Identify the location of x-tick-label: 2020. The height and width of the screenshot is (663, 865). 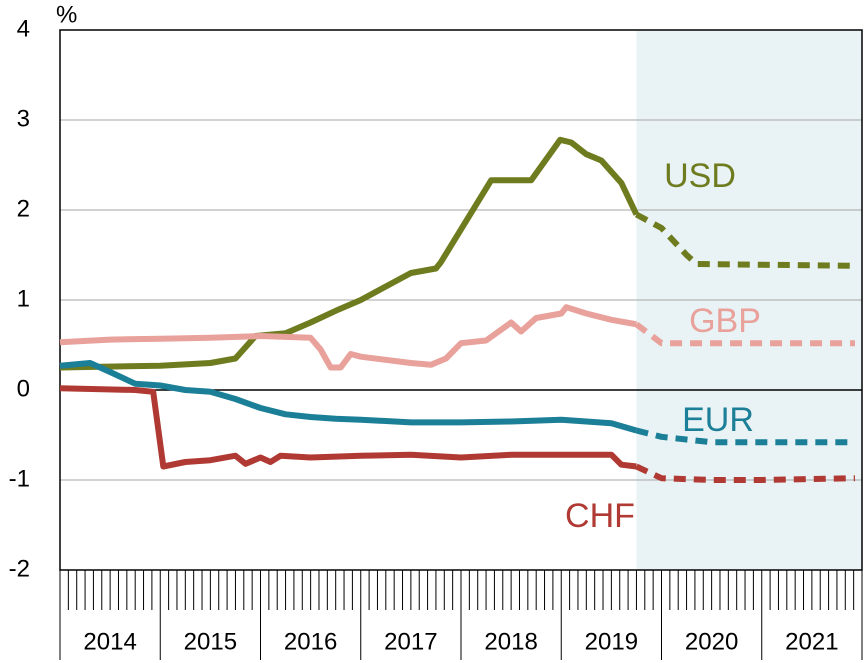
(711, 641).